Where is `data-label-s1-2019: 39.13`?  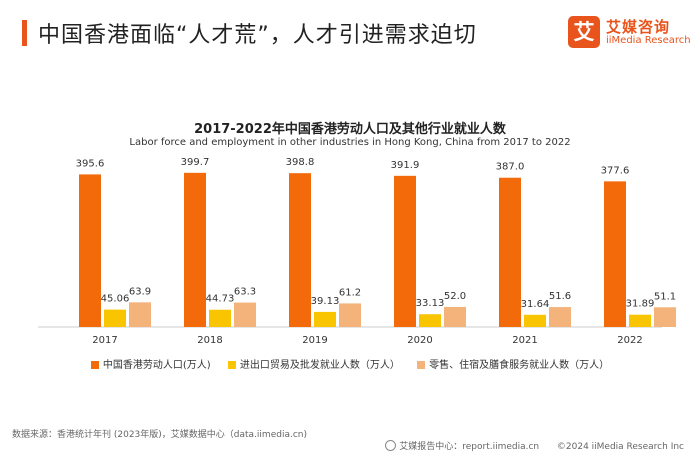 data-label-s1-2019: 39.13 is located at coordinates (325, 301).